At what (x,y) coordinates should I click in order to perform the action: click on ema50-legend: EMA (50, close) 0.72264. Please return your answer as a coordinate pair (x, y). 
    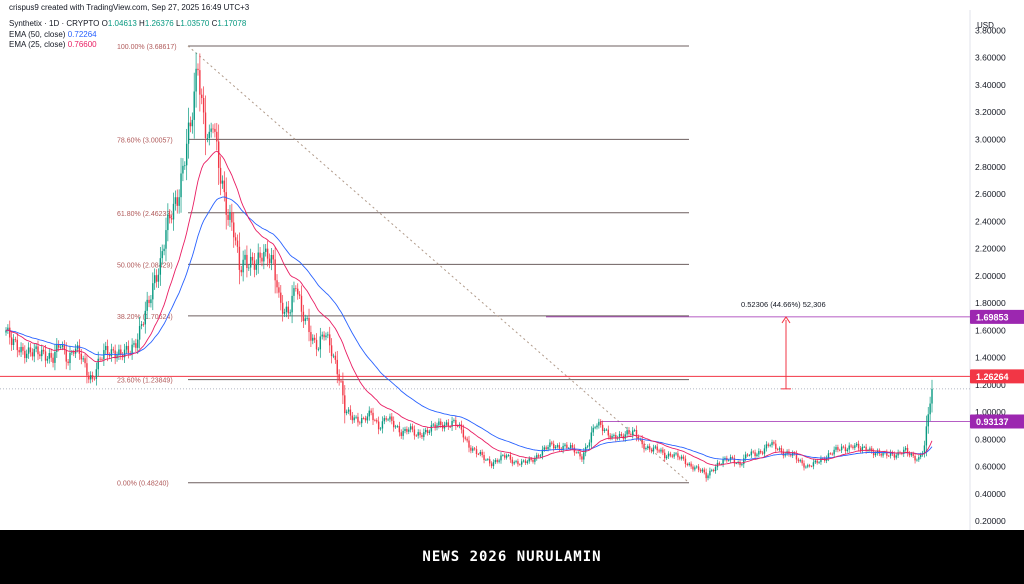
    Looking at the image, I should click on (53, 34).